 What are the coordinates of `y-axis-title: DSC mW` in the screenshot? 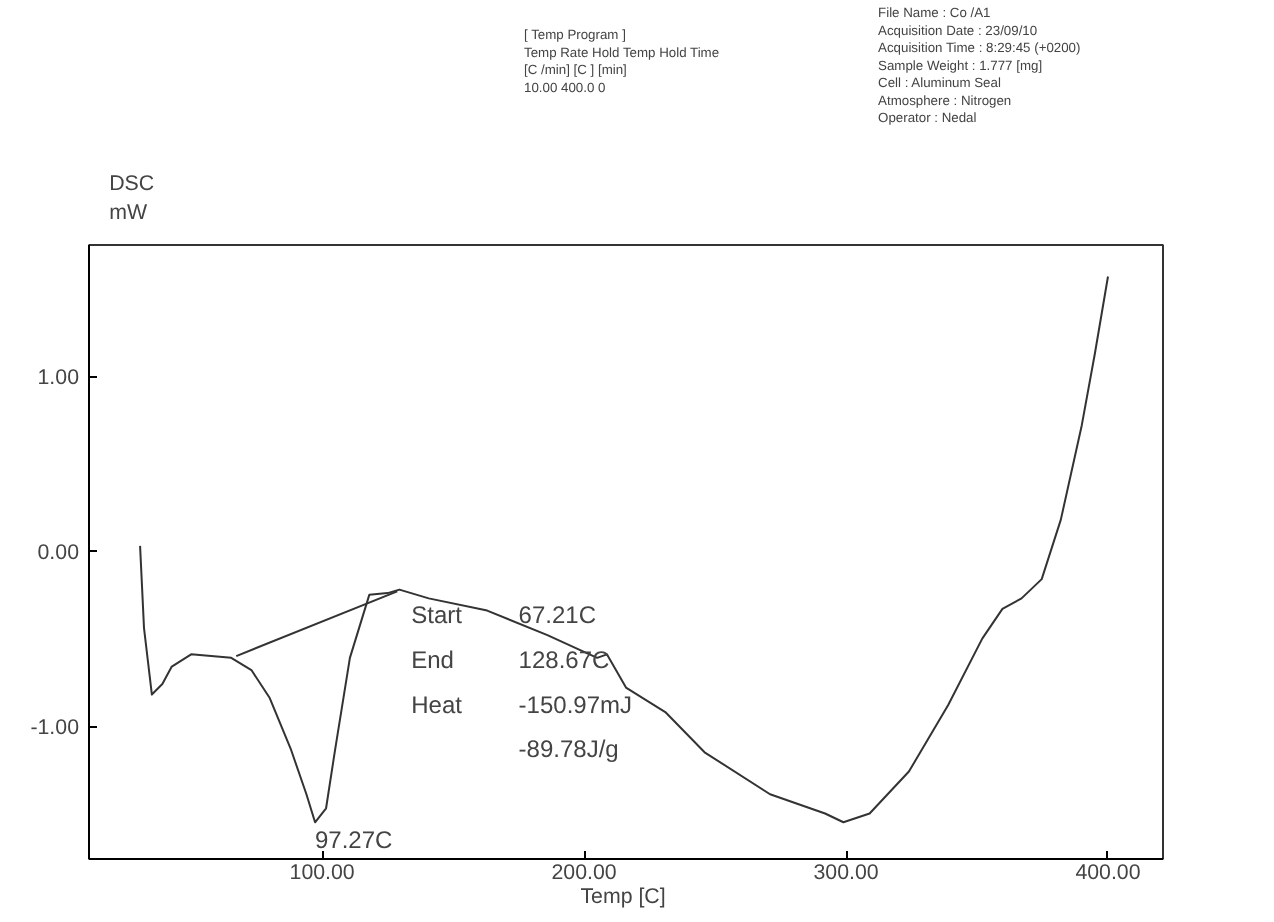 It's located at (132, 198).